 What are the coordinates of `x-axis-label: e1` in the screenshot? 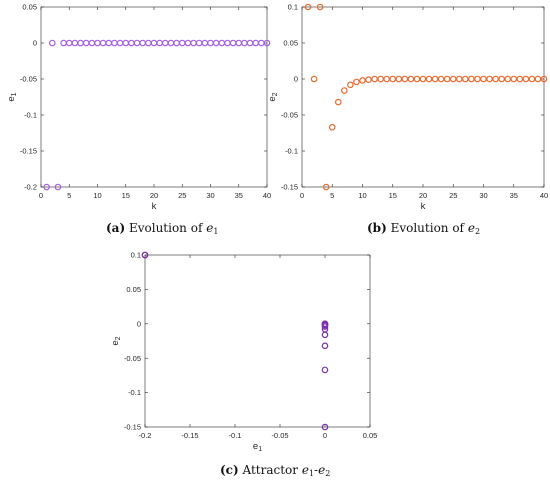 It's located at (257, 447).